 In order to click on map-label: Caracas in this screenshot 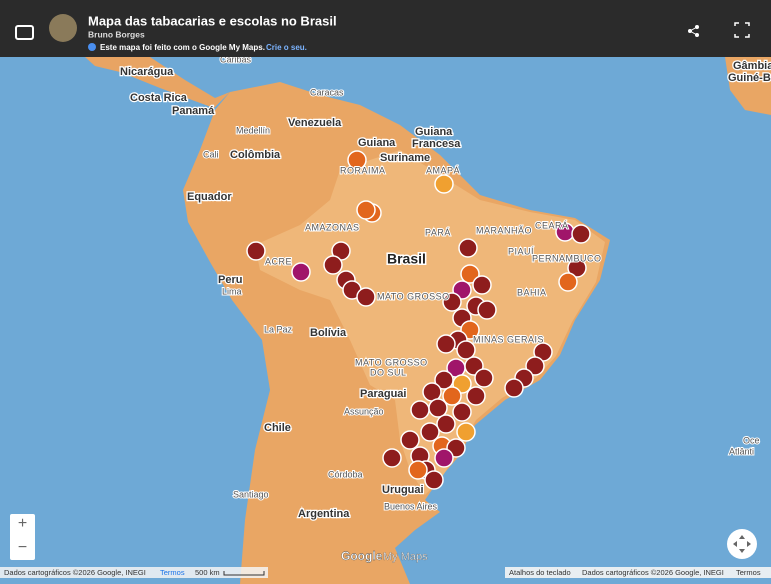, I will do `click(327, 92)`.